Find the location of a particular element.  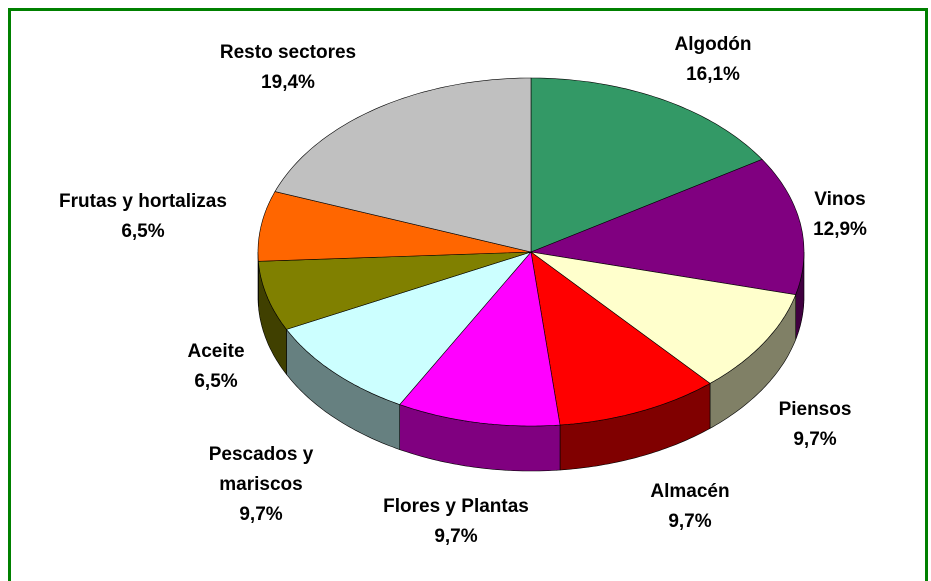

category-label: Frutas y hortalizas is located at coordinates (143, 202).